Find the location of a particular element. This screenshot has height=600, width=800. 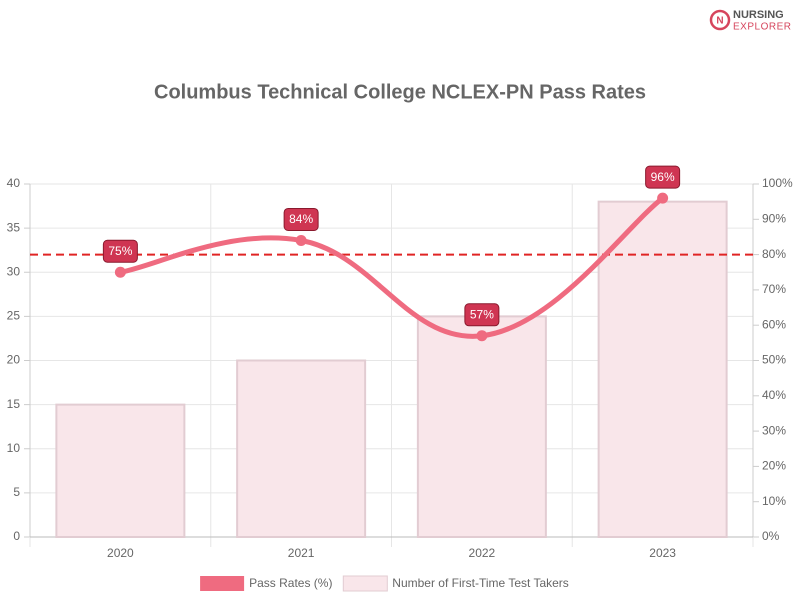

x-tick-label: 2023 is located at coordinates (662, 553).